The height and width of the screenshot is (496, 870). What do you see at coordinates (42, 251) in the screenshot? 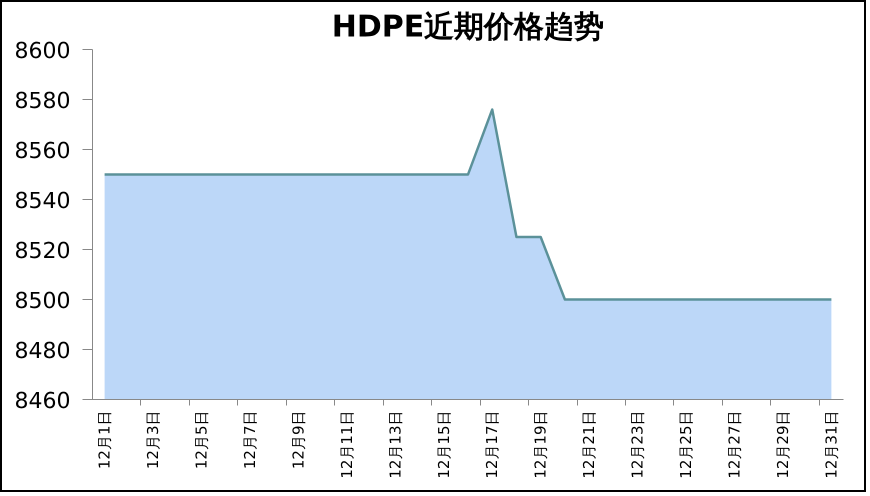
I see `y-tick-label: 8520` at bounding box center [42, 251].